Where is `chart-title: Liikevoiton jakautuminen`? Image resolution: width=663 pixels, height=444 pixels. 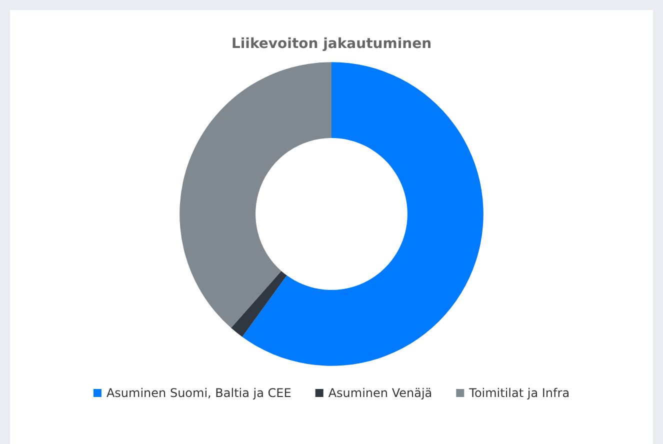
chart-title: Liikevoiton jakautuminen is located at coordinates (331, 44).